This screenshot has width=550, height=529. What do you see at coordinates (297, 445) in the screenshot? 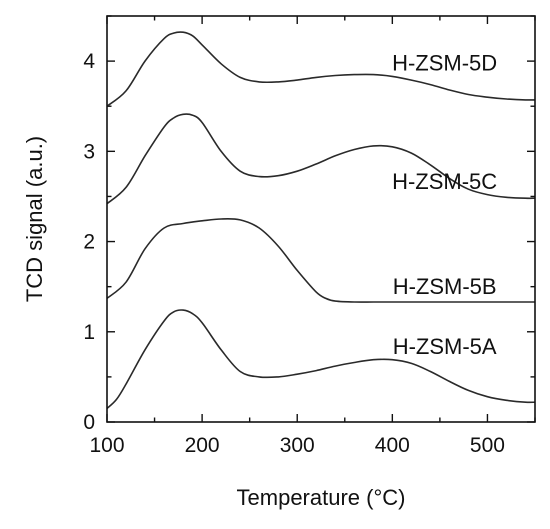
I see `x-tick-label: 300` at bounding box center [297, 445].